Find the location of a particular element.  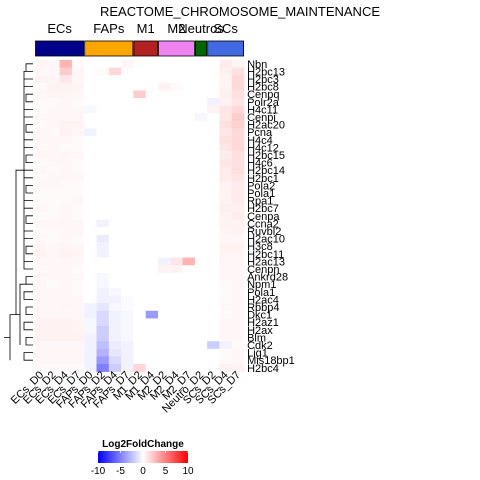

group-label-4: Neutros is located at coordinates (201, 28).